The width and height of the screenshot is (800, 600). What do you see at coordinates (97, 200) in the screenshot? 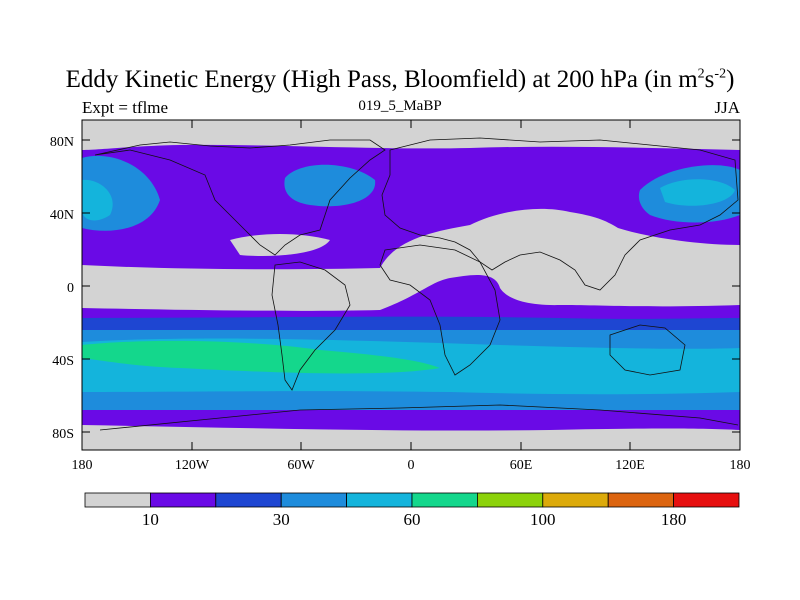
I see `field-patch-nw-inner` at bounding box center [97, 200].